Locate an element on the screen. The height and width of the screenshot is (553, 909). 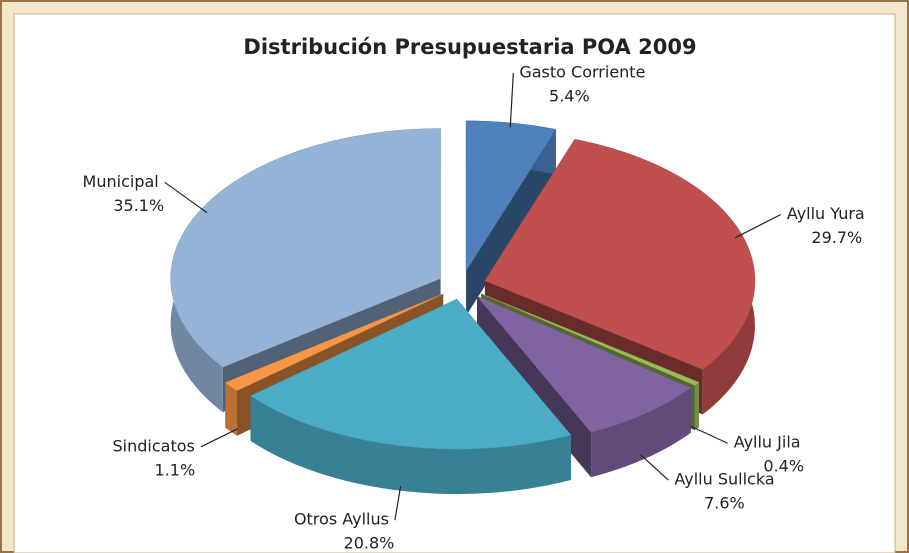
data-label-value: 20.8% is located at coordinates (369, 543).